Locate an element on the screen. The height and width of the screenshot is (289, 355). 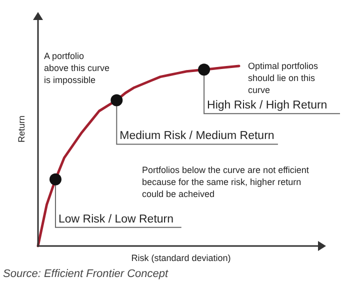
annotation: Medium Risk / Medium Return is located at coordinates (197, 136).